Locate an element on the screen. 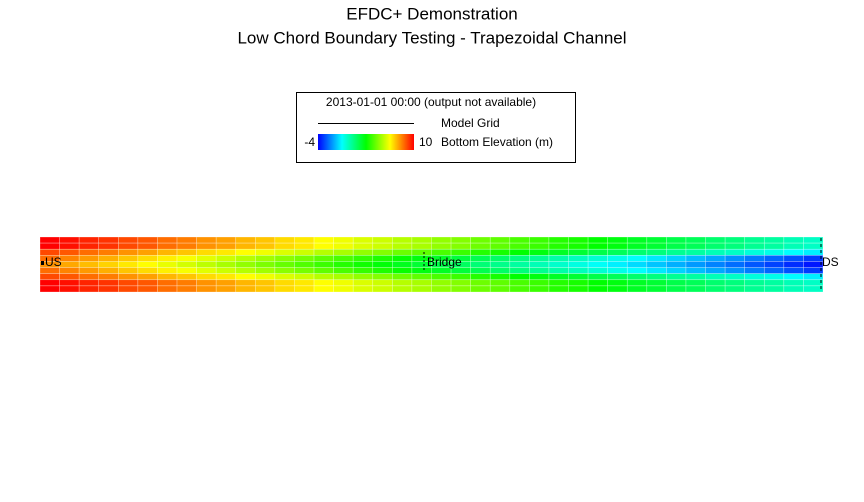 The width and height of the screenshot is (864, 502). label-us: US is located at coordinates (53, 262).